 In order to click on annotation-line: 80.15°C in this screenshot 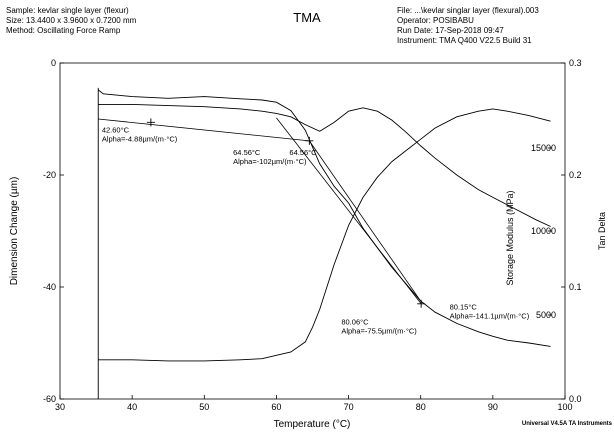, I will do `click(464, 306)`.